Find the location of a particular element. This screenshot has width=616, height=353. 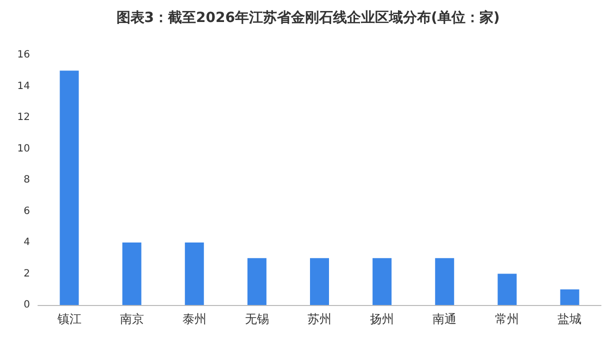

y-tick-label: 8 is located at coordinates (27, 180).